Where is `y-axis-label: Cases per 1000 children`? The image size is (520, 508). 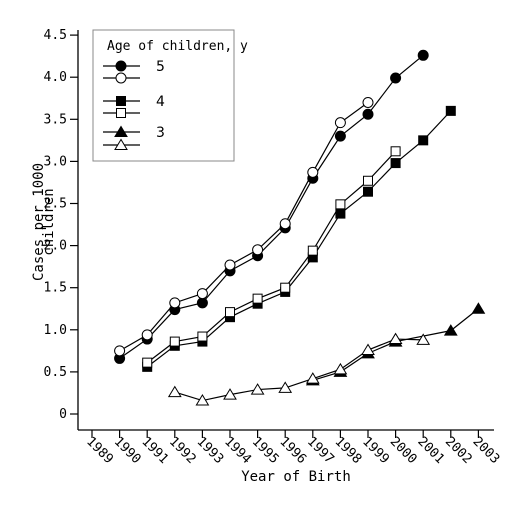 y-axis-label: Cases per 1000 children is located at coordinates (44, 222).